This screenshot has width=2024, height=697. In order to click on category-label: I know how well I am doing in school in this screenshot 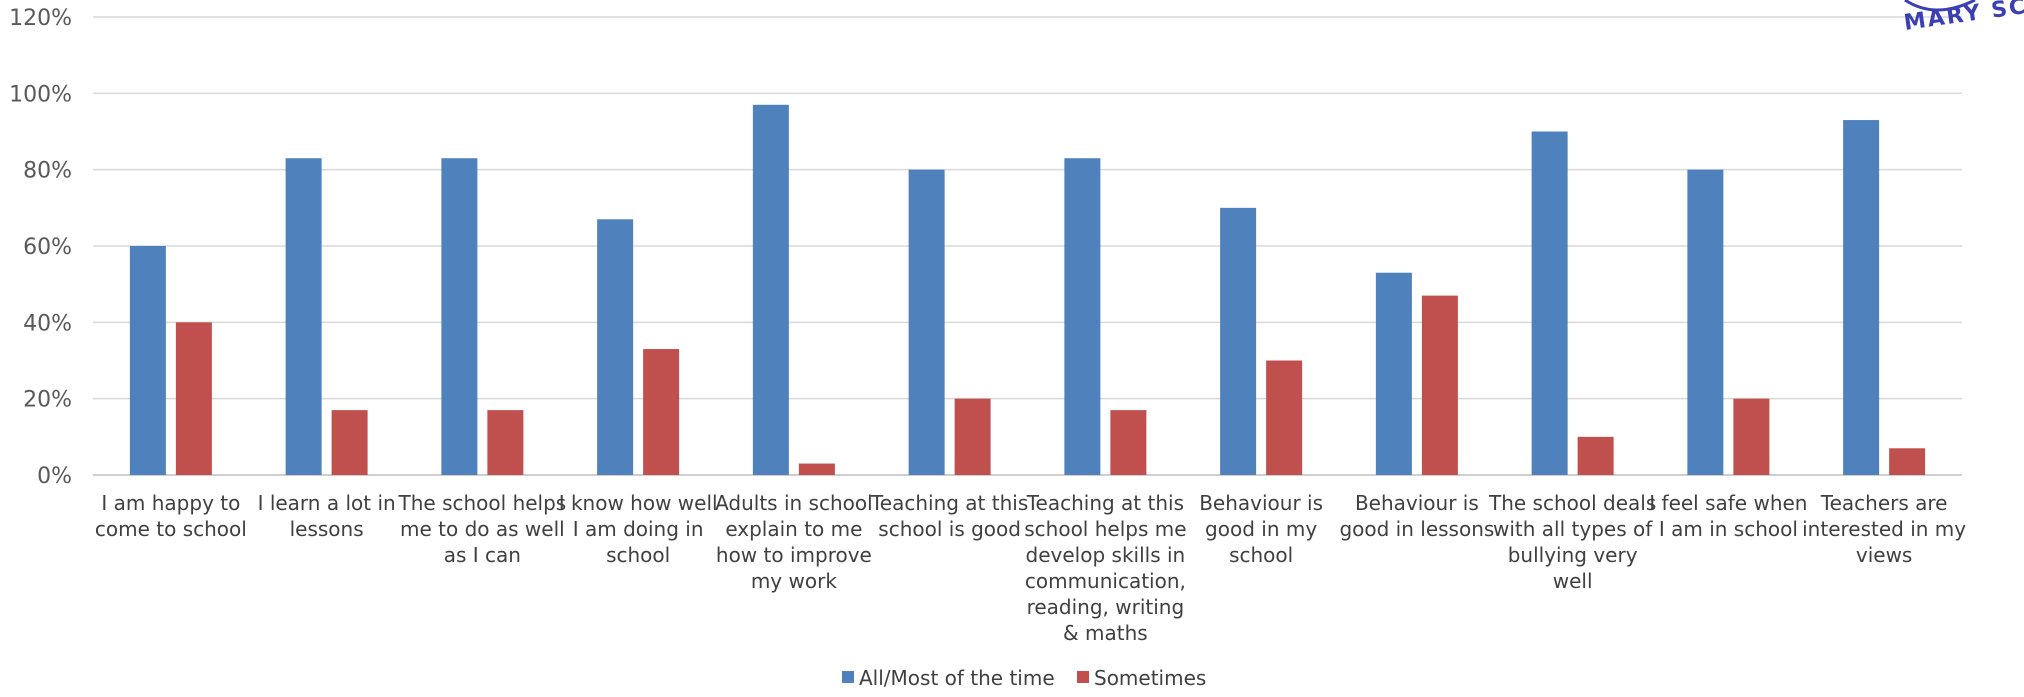, I will do `click(638, 529)`.